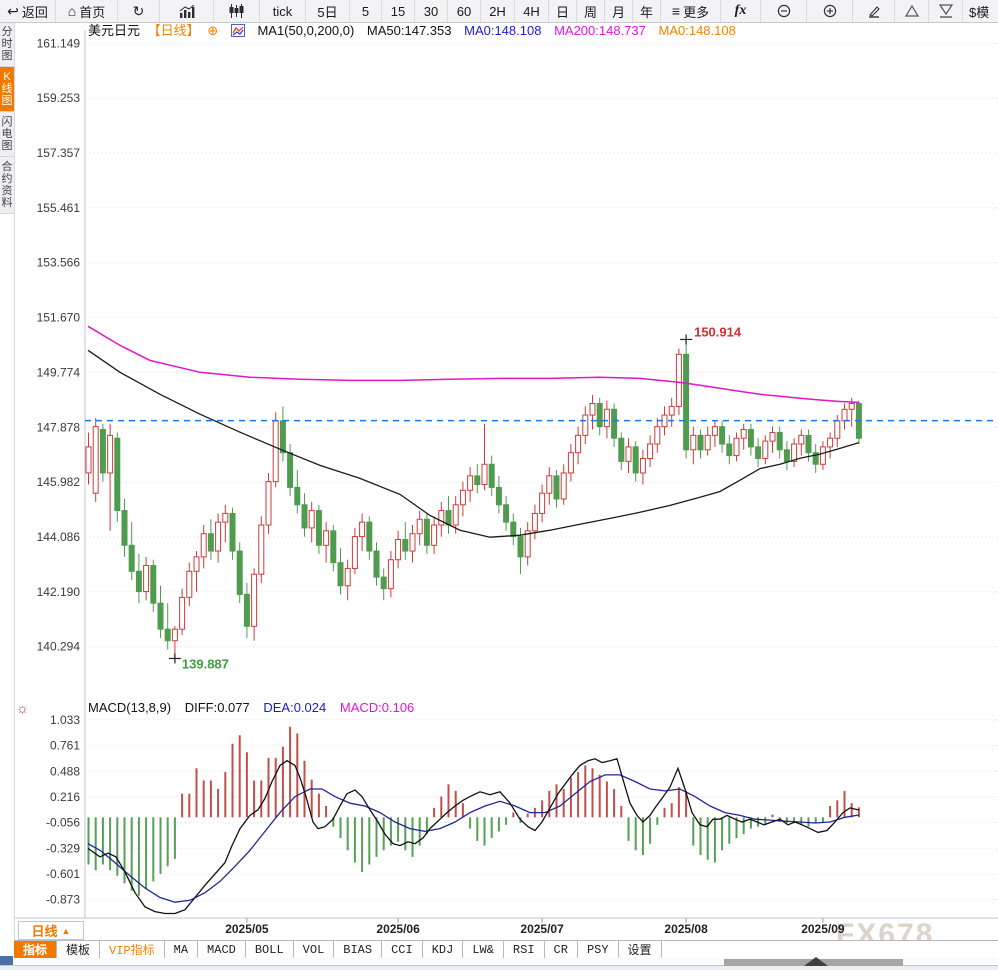 The width and height of the screenshot is (998, 970). I want to click on tab-vol: VOL, so click(314, 950).